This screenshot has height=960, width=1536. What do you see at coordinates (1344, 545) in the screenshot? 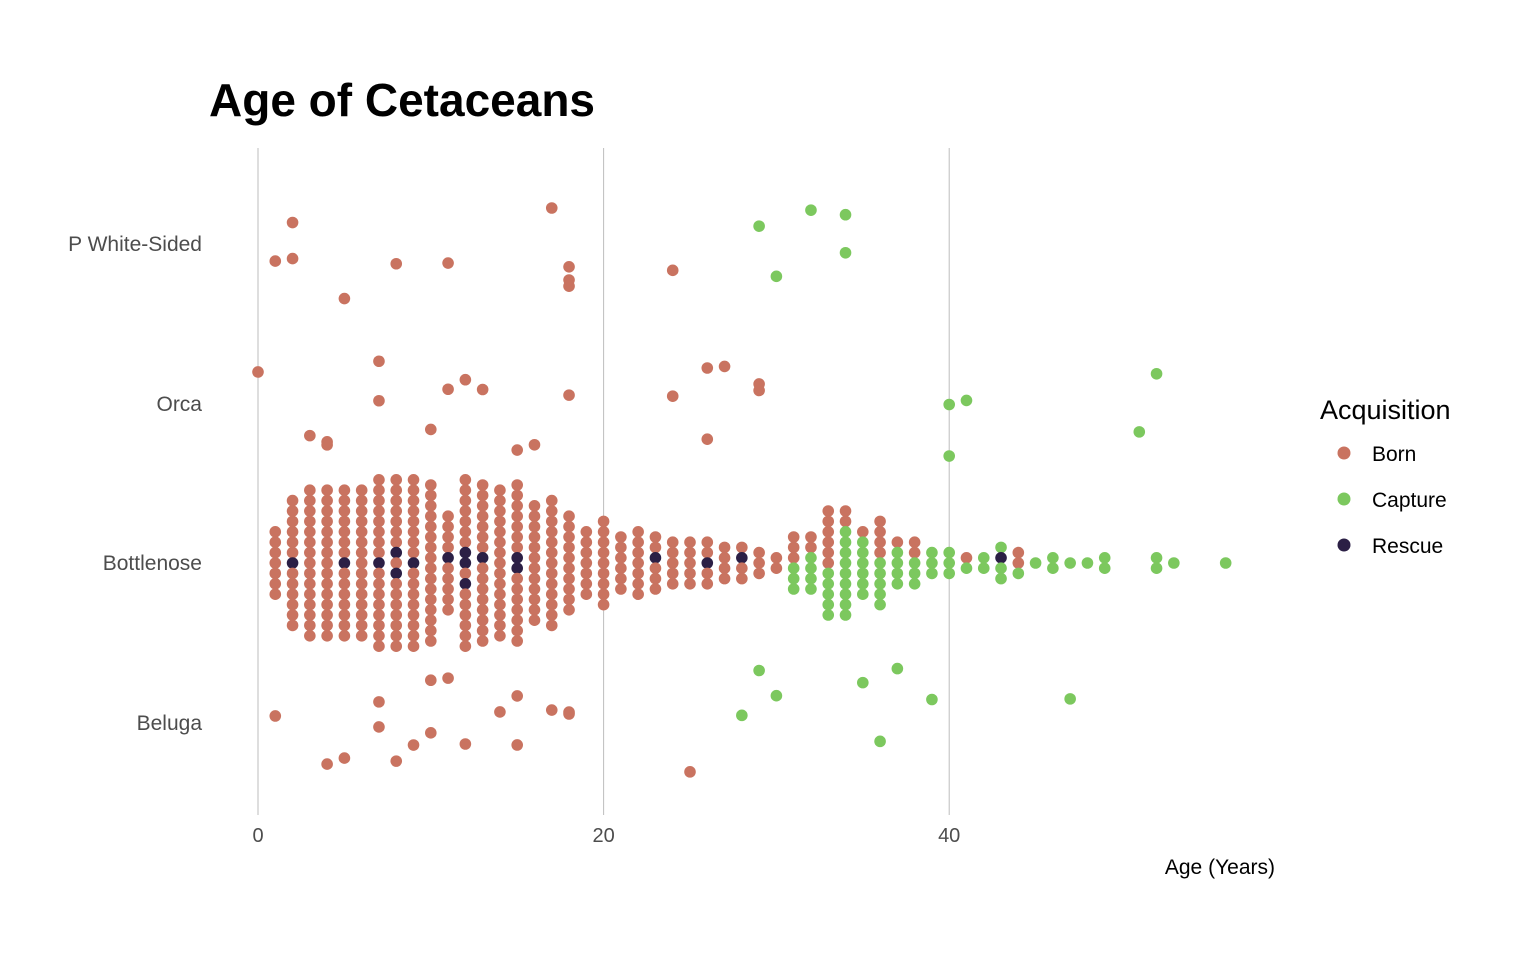
I see `legend-swatch-rescue` at bounding box center [1344, 545].